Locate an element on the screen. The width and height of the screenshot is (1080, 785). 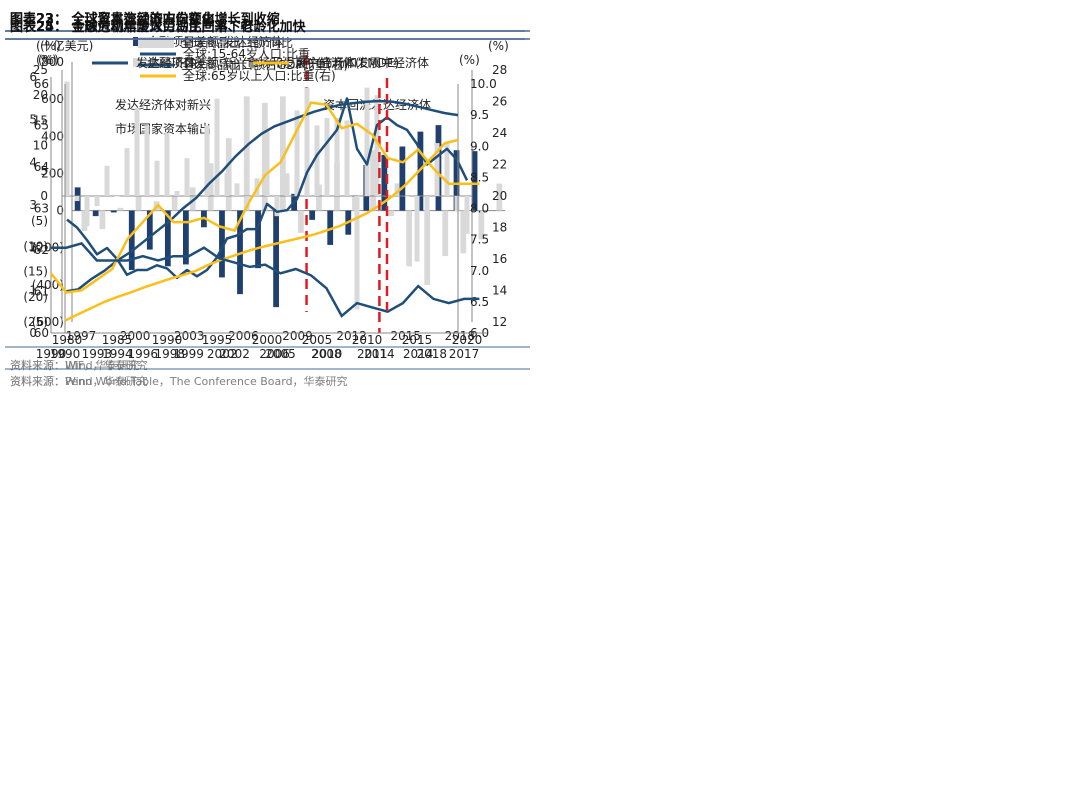
y2-tick-label: 26 is located at coordinates (499, 102).